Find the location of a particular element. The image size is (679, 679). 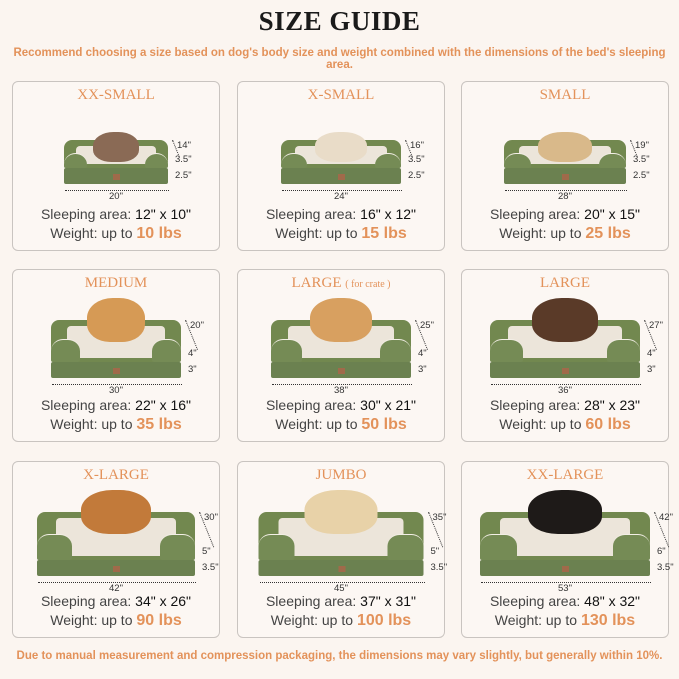

sleeping-area-value: 48" x 32" is located at coordinates (612, 601).